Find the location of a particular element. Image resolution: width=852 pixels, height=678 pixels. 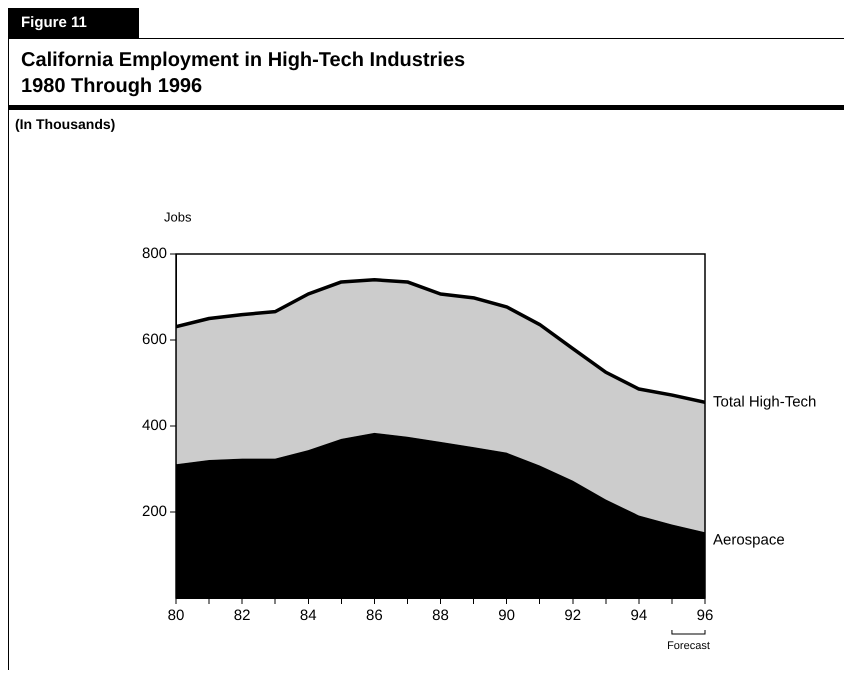

x-tick-label: 92 is located at coordinates (573, 615).